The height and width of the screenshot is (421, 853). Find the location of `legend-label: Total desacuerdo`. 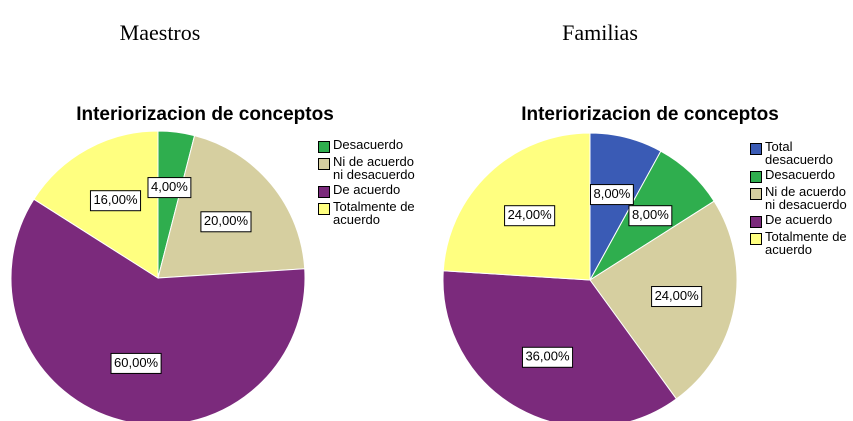

legend-label: Total desacuerdo is located at coordinates (799, 153).